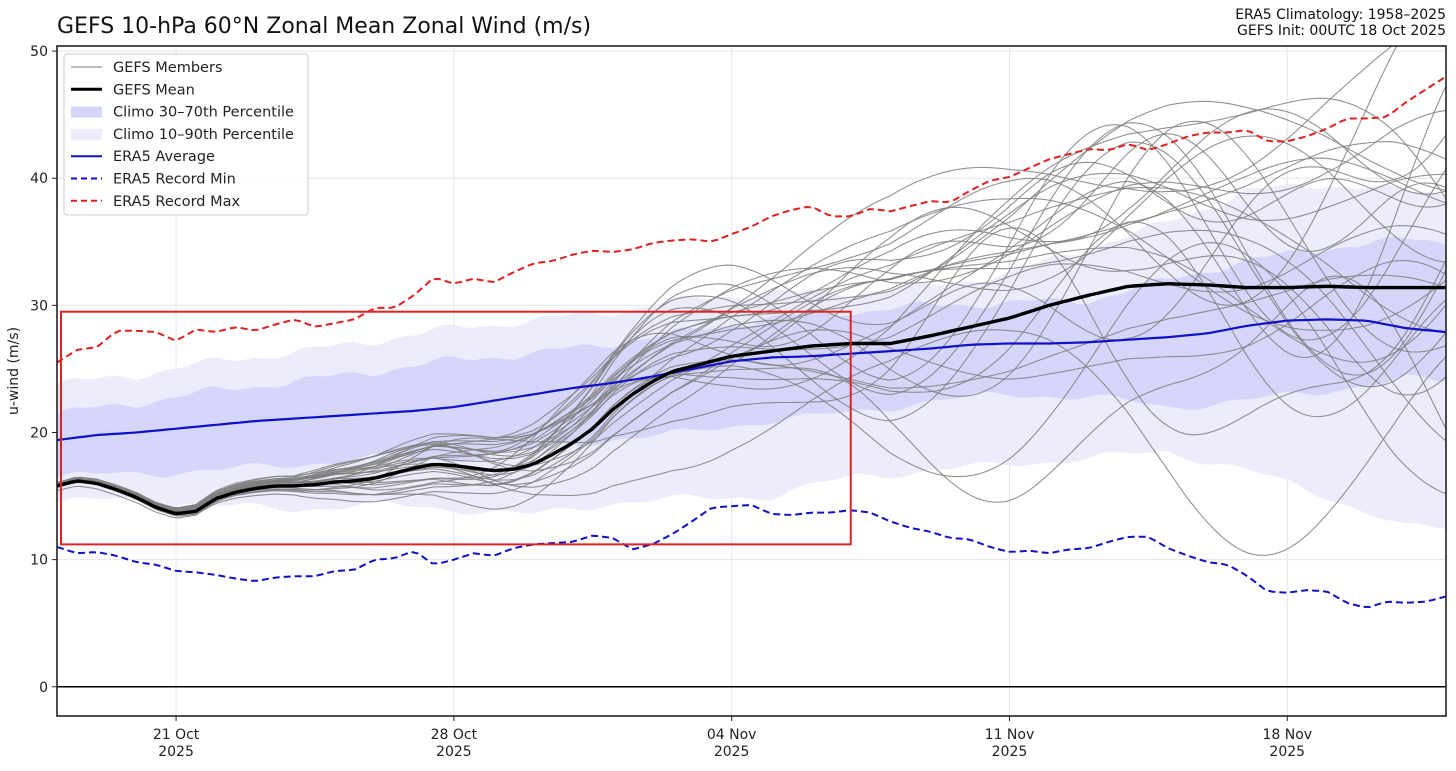 This screenshot has width=1456, height=771. Describe the element at coordinates (39, 179) in the screenshot. I see `y-tick-label: 40` at that location.